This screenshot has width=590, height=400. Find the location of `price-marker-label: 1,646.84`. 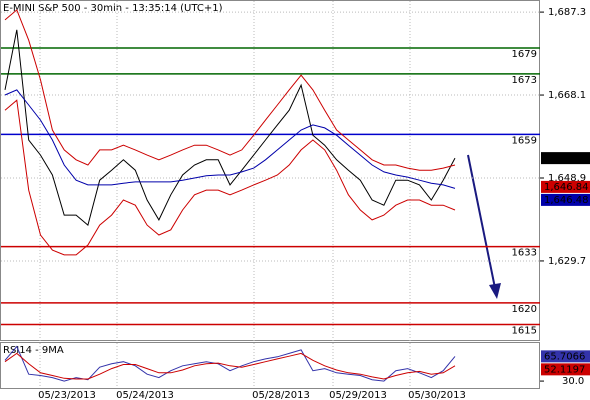

price-marker-label: 1,646.84 is located at coordinates (566, 187).